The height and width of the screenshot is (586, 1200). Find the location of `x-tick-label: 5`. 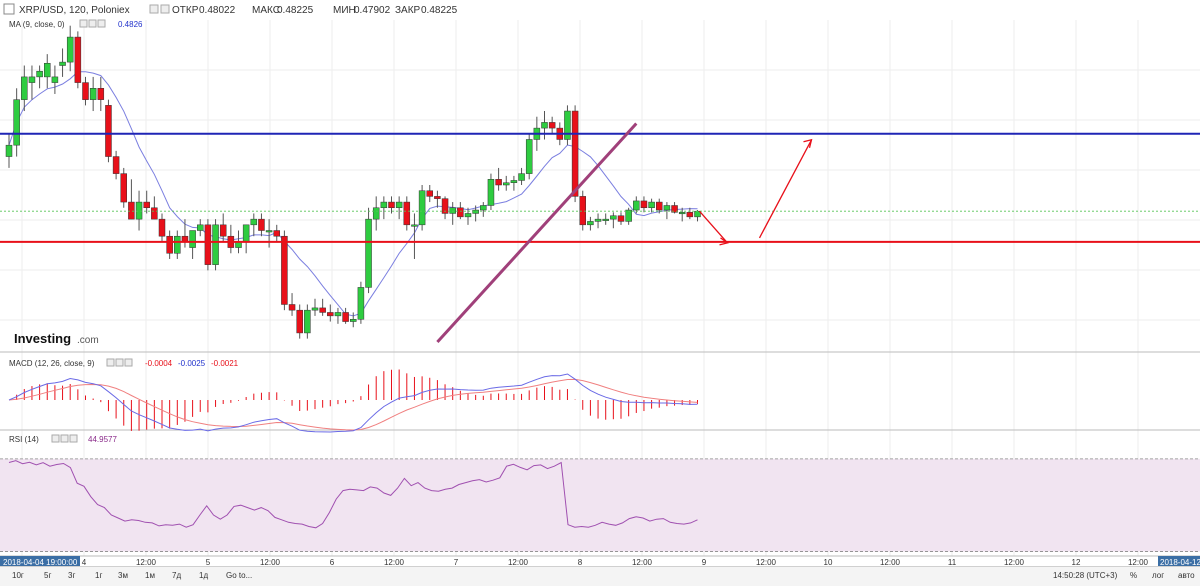

x-tick-label: 5 is located at coordinates (208, 562).